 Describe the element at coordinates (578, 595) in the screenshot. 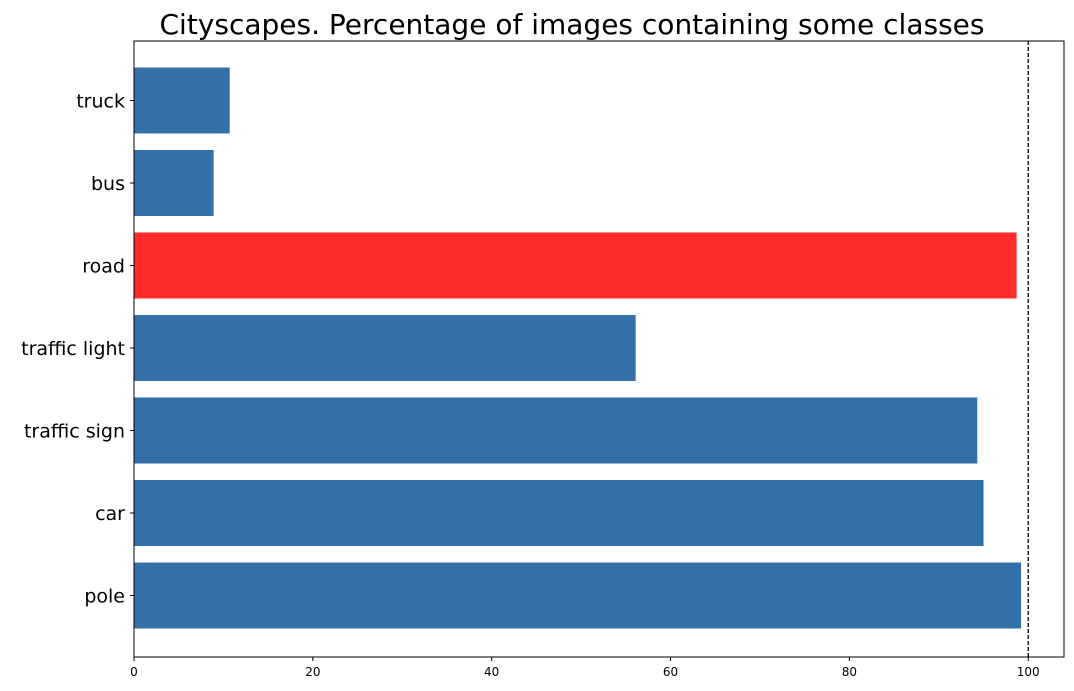

I see `bar-pole` at that location.